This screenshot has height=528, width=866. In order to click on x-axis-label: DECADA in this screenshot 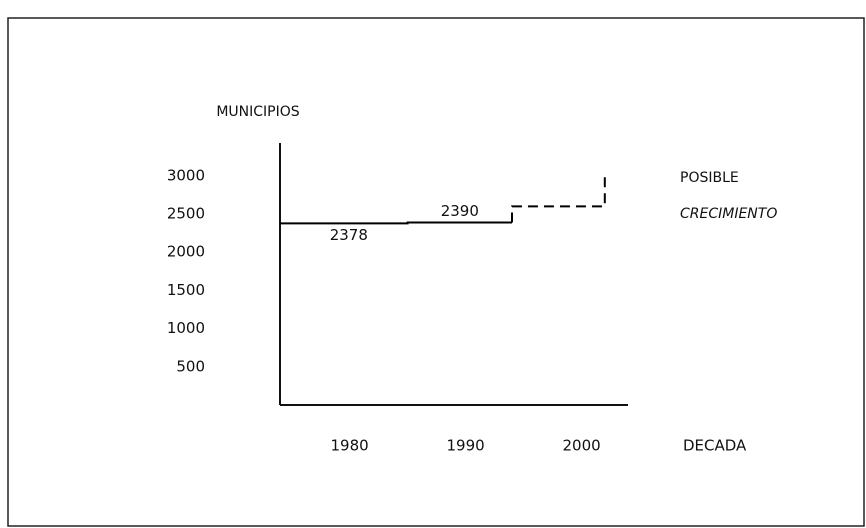, I will do `click(715, 446)`.